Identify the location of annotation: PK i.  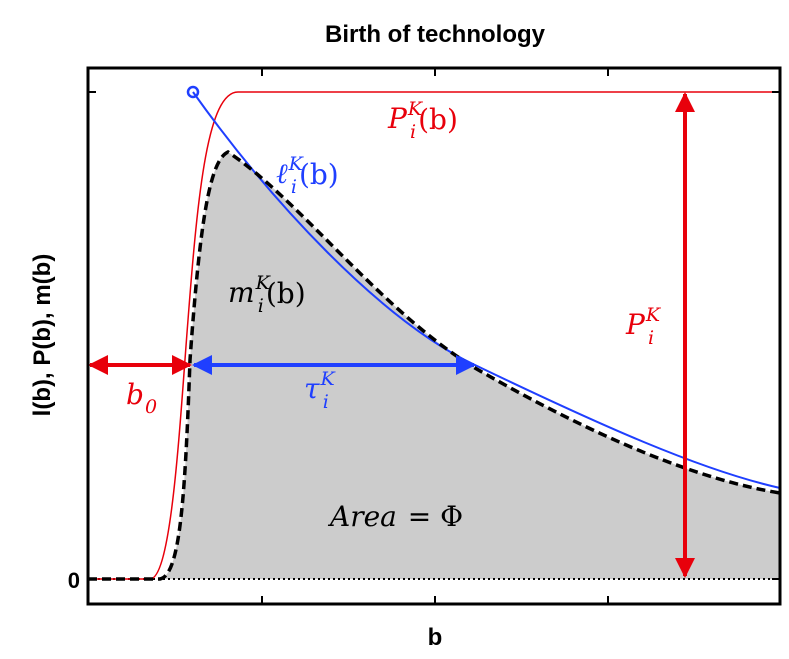
(643, 326).